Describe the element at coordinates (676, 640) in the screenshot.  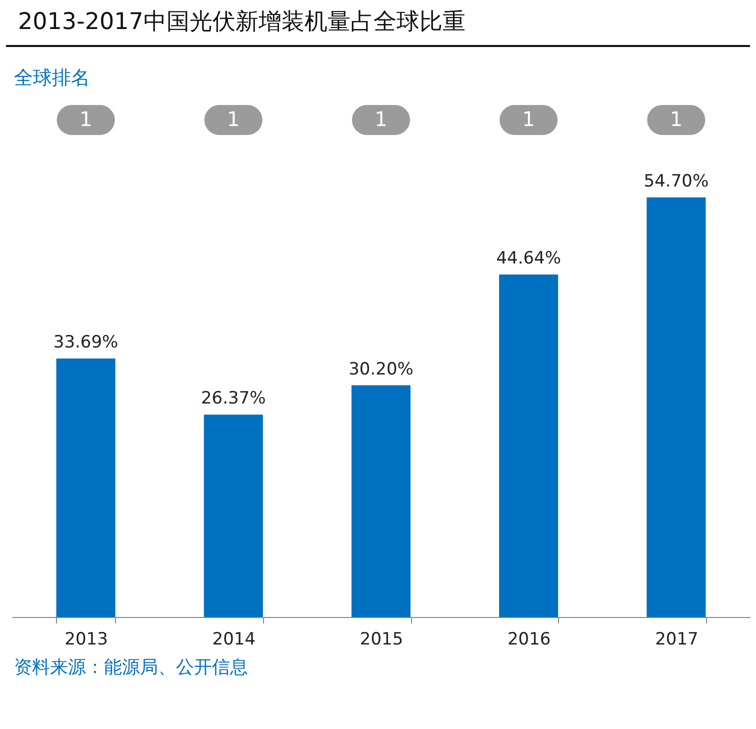
I see `x-tick-label: 2017` at that location.